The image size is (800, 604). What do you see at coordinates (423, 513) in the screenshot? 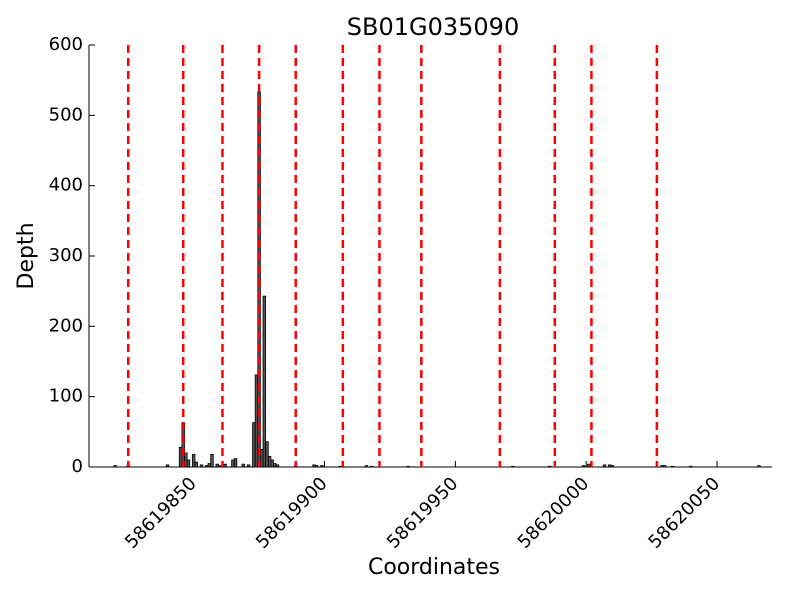
I see `x-tick-label: 58619950` at bounding box center [423, 513].